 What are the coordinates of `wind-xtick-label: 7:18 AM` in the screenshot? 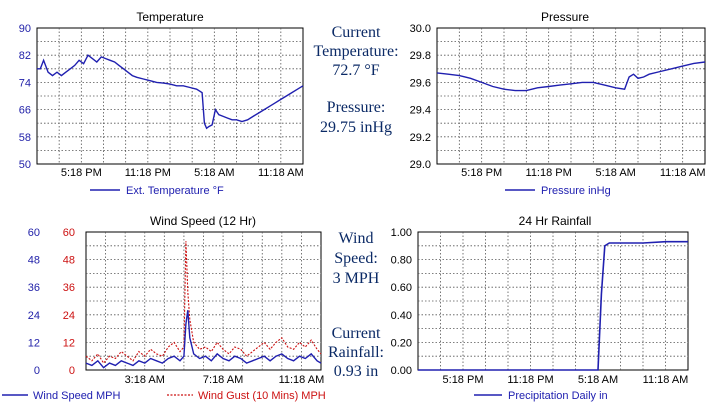 It's located at (223, 380).